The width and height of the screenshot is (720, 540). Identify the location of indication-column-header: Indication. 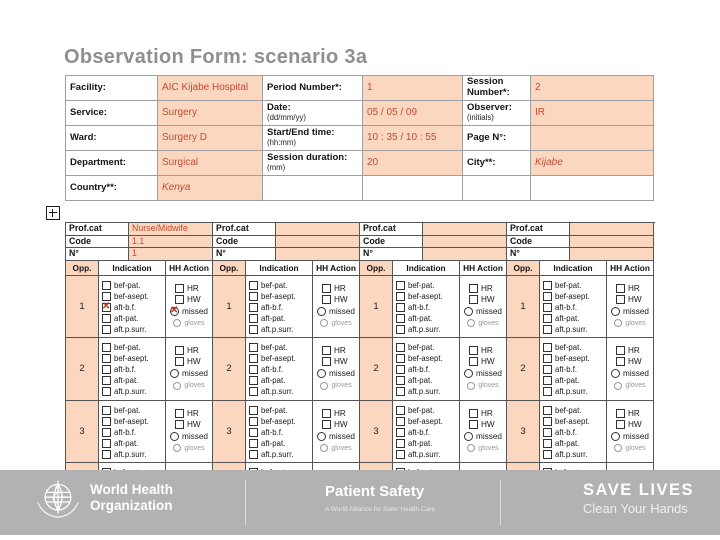
(279, 268).